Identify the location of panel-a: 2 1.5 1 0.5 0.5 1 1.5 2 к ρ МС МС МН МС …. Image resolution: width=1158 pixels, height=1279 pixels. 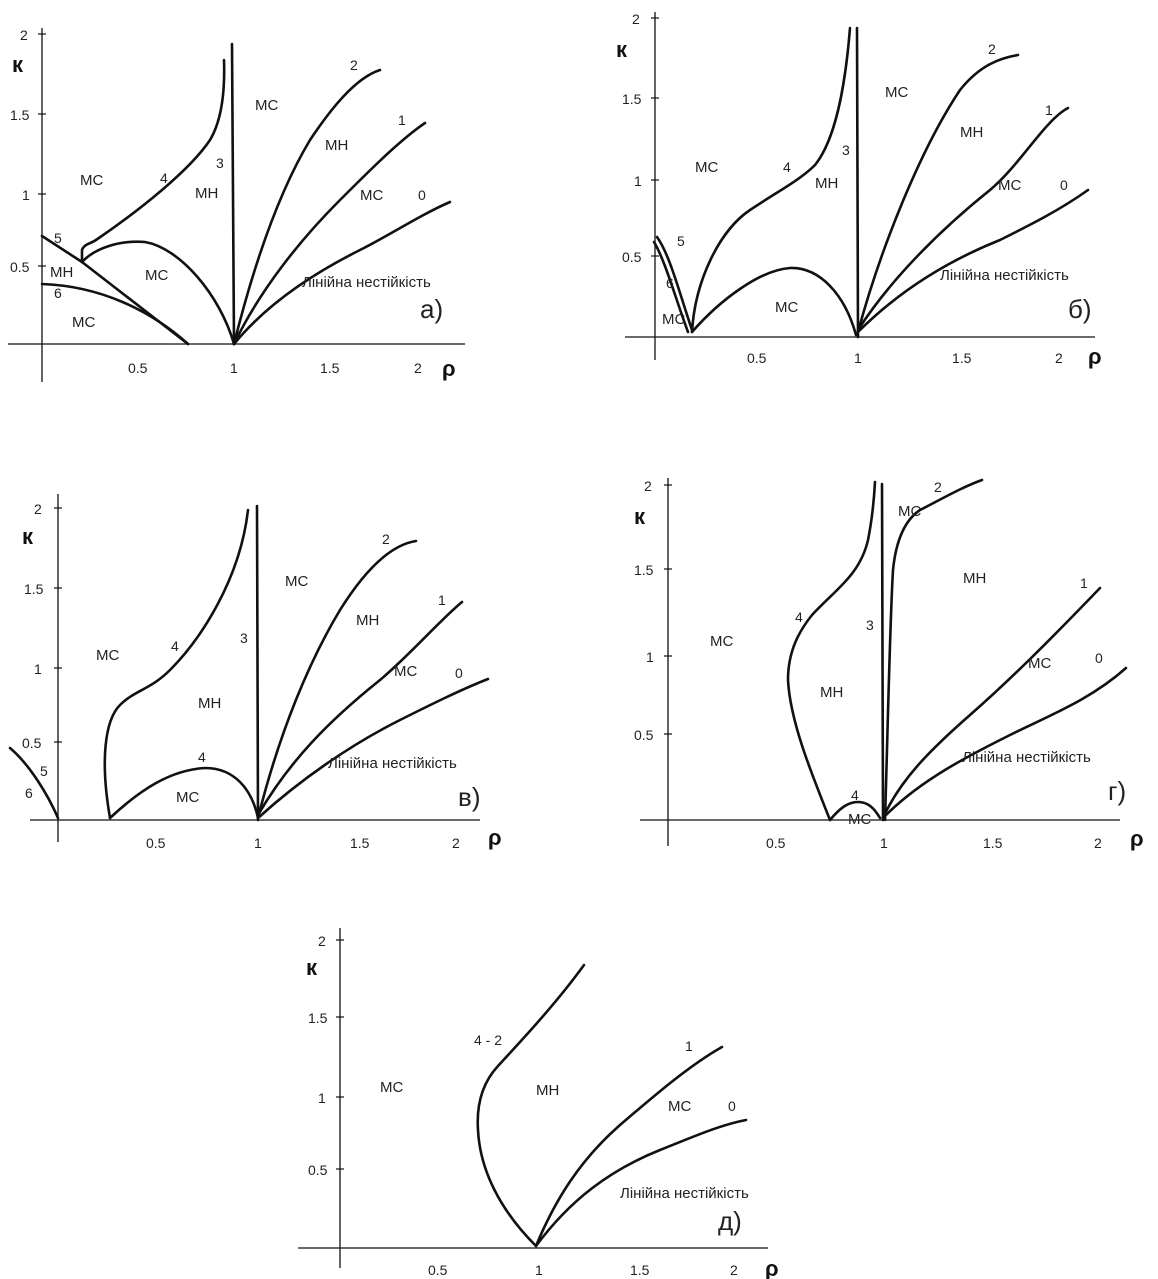
(236, 204).